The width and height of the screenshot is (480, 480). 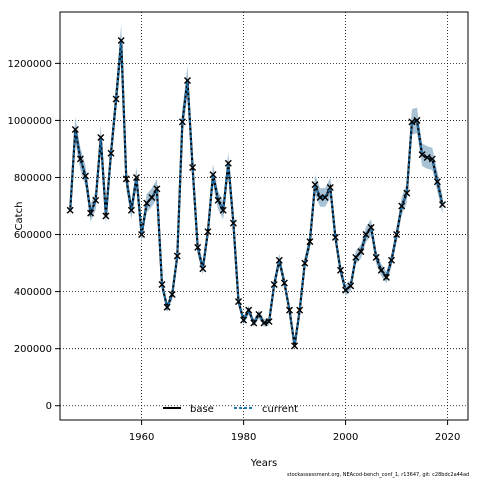 What do you see at coordinates (230, 409) in the screenshot?
I see `legend: base current` at bounding box center [230, 409].